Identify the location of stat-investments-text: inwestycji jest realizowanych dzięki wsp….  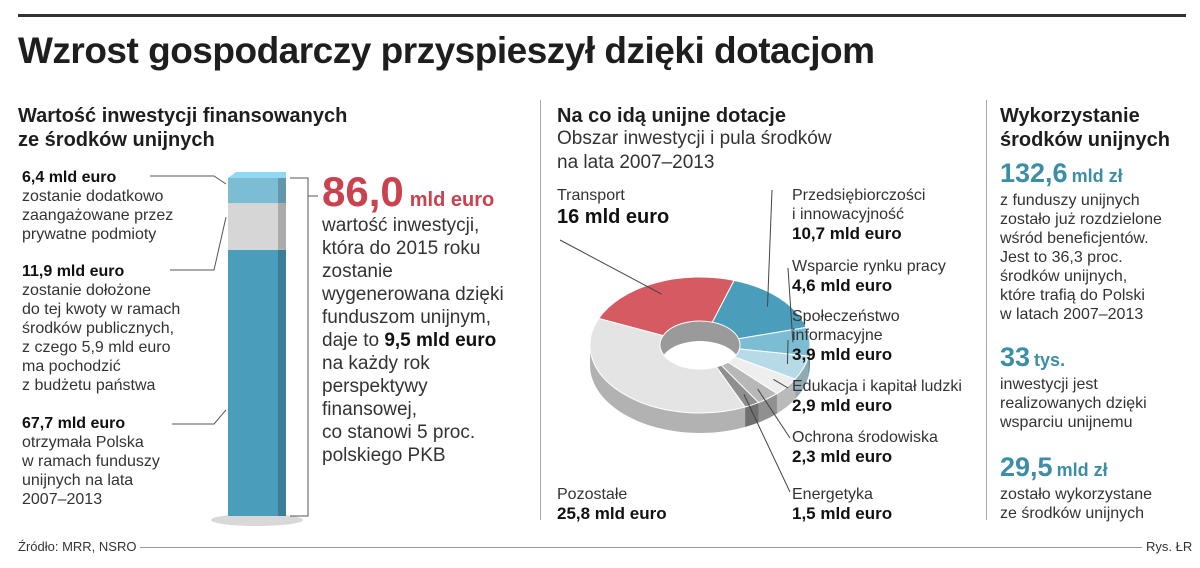
(1073, 403).